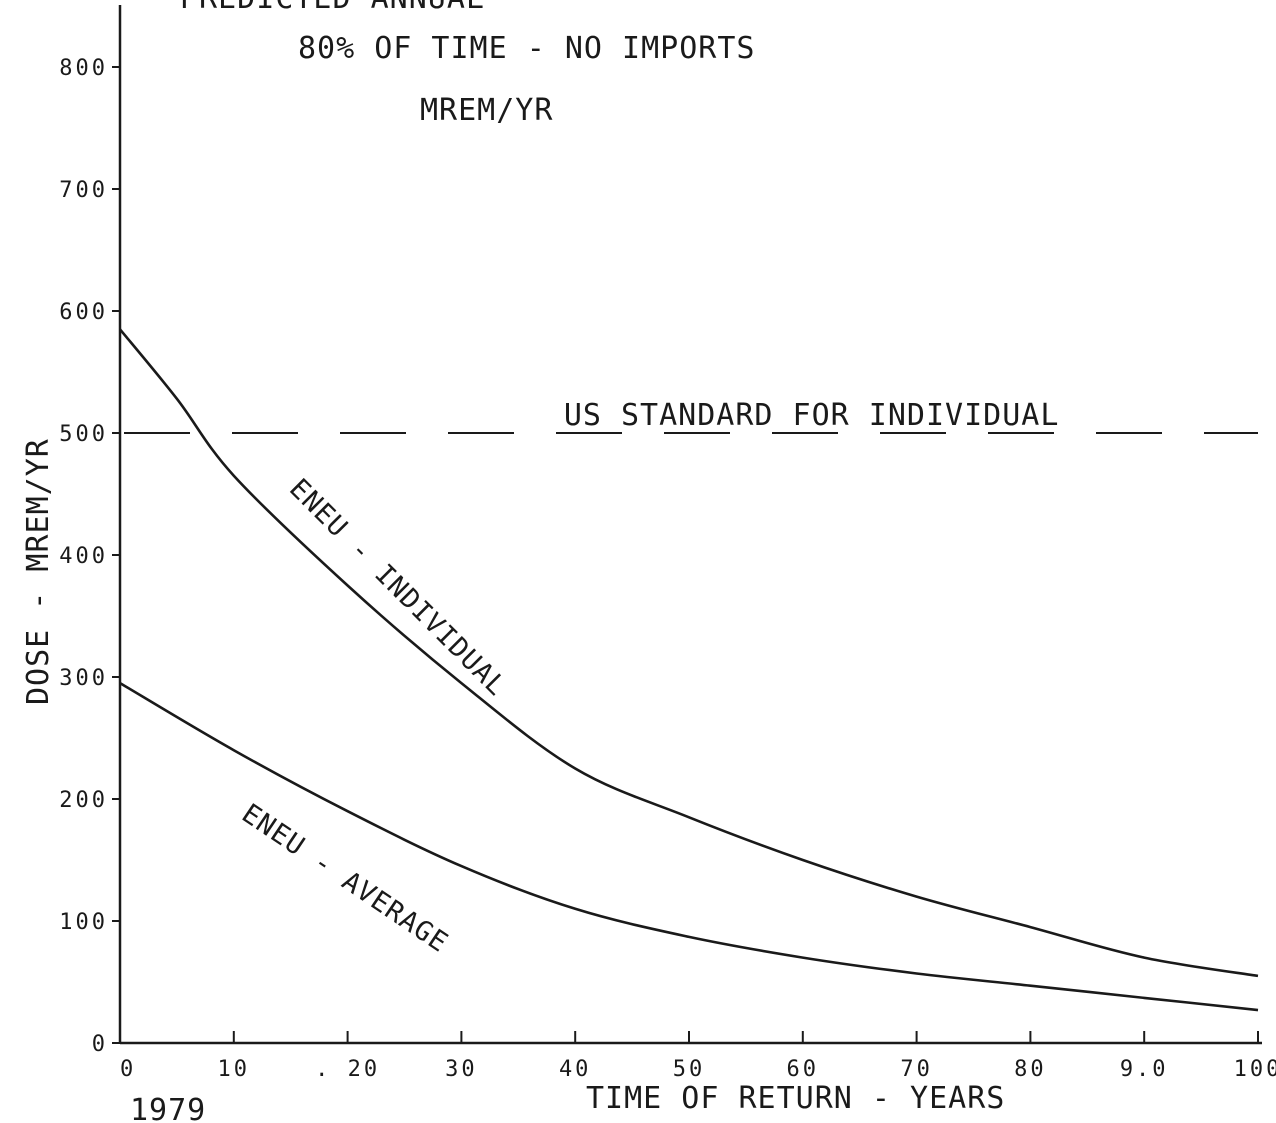 The image size is (1276, 1123). Describe the element at coordinates (168, 1108) in the screenshot. I see `start-year-label: 1979` at that location.